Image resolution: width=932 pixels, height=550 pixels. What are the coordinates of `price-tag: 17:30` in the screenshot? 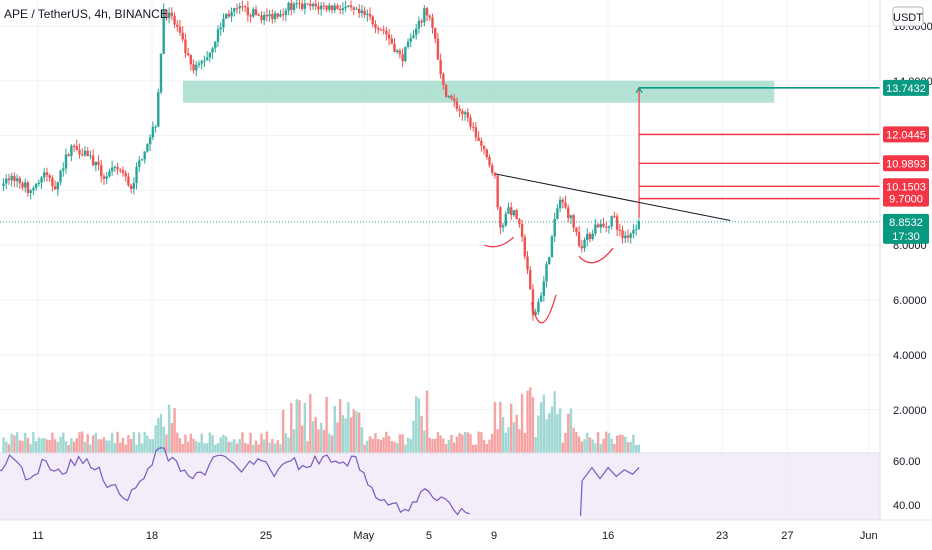 It's located at (906, 235).